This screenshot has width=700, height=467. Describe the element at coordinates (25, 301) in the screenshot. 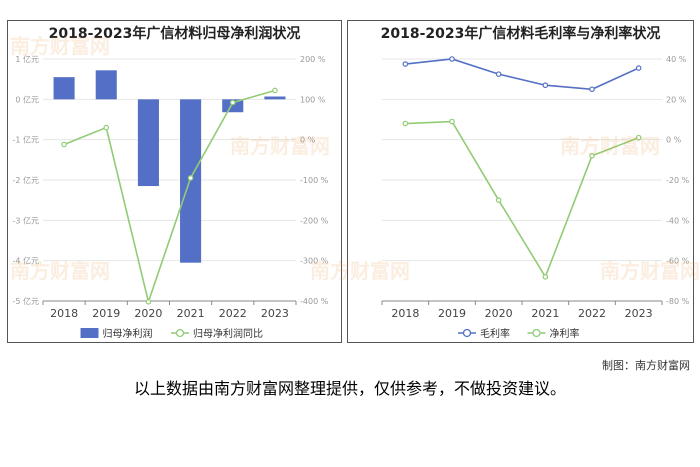

I see `y-left-tick-label: -5 亿元` at that location.